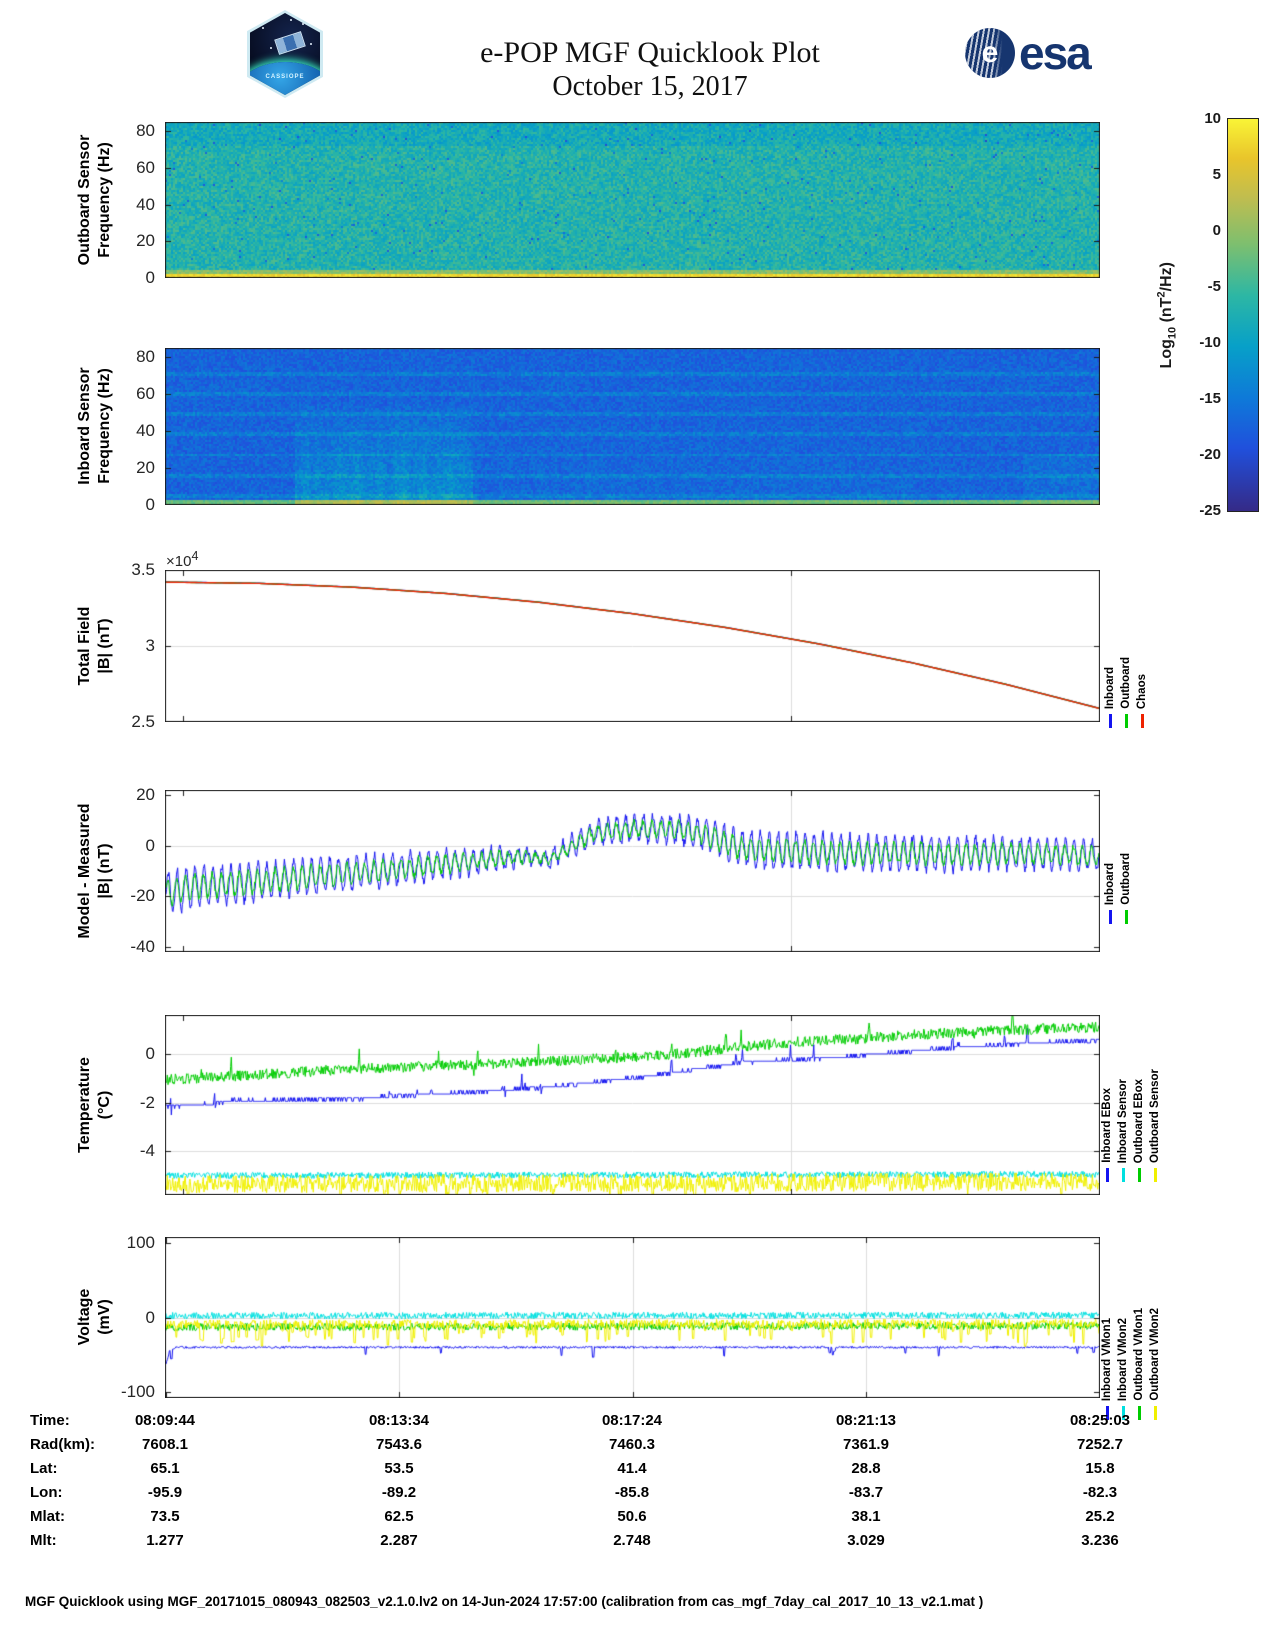 The width and height of the screenshot is (1275, 1650). What do you see at coordinates (650, 52) in the screenshot?
I see `page-title: e-POP MGF Quicklook Plot` at bounding box center [650, 52].